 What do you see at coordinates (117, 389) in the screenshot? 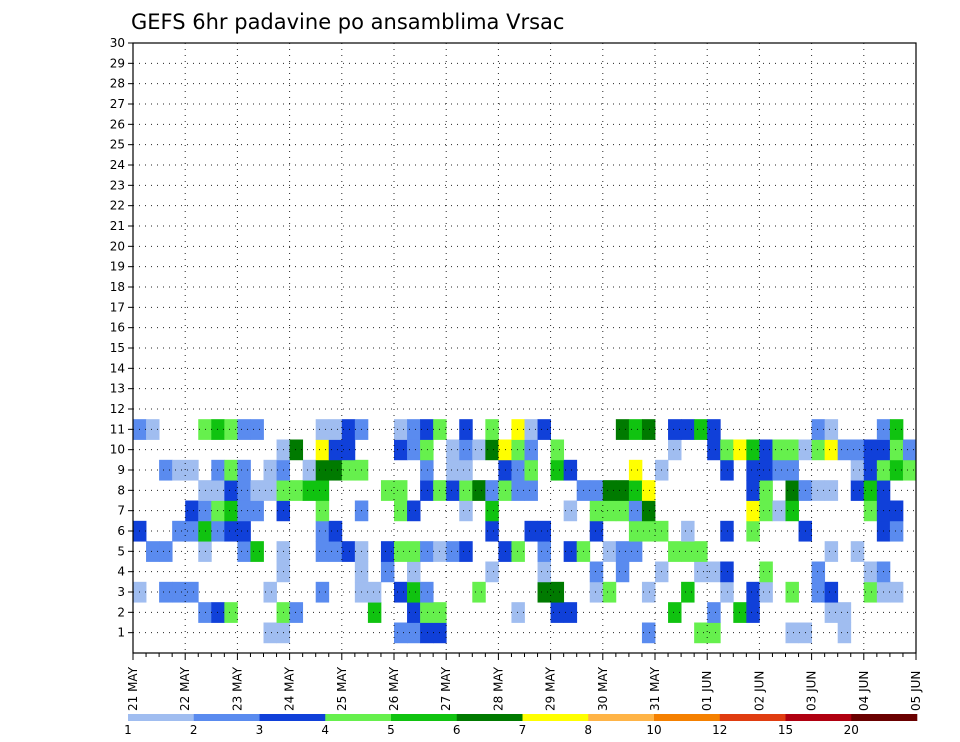
I see `y-tick-label: 13` at bounding box center [117, 389].